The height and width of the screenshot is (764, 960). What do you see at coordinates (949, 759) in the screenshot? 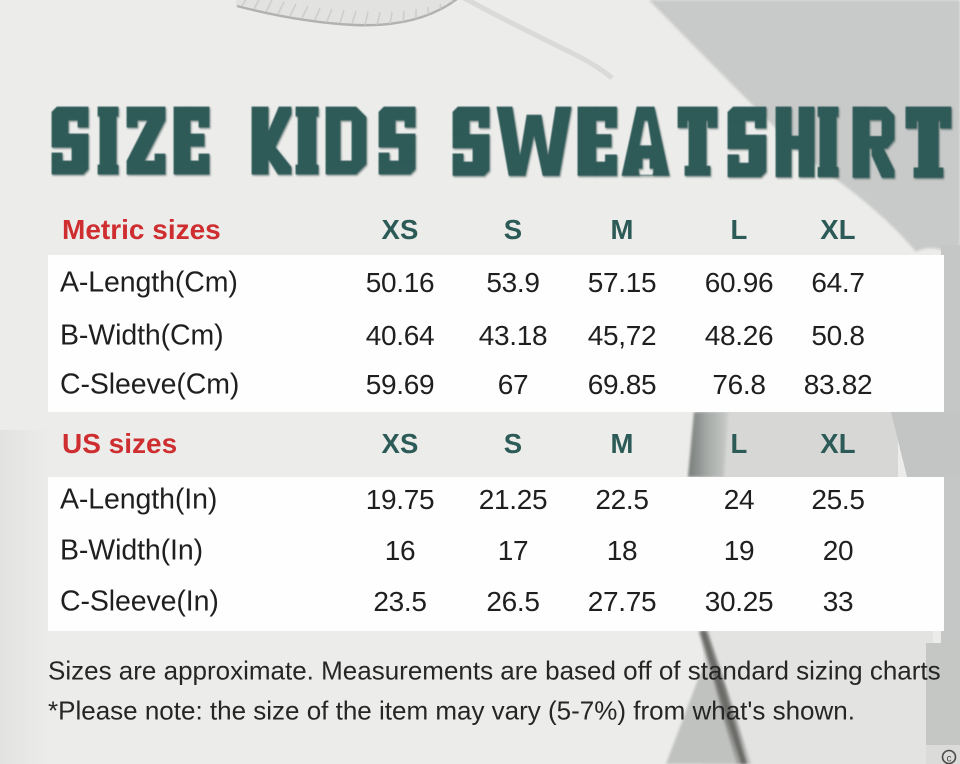
I see `svg-text: c` at bounding box center [949, 759].